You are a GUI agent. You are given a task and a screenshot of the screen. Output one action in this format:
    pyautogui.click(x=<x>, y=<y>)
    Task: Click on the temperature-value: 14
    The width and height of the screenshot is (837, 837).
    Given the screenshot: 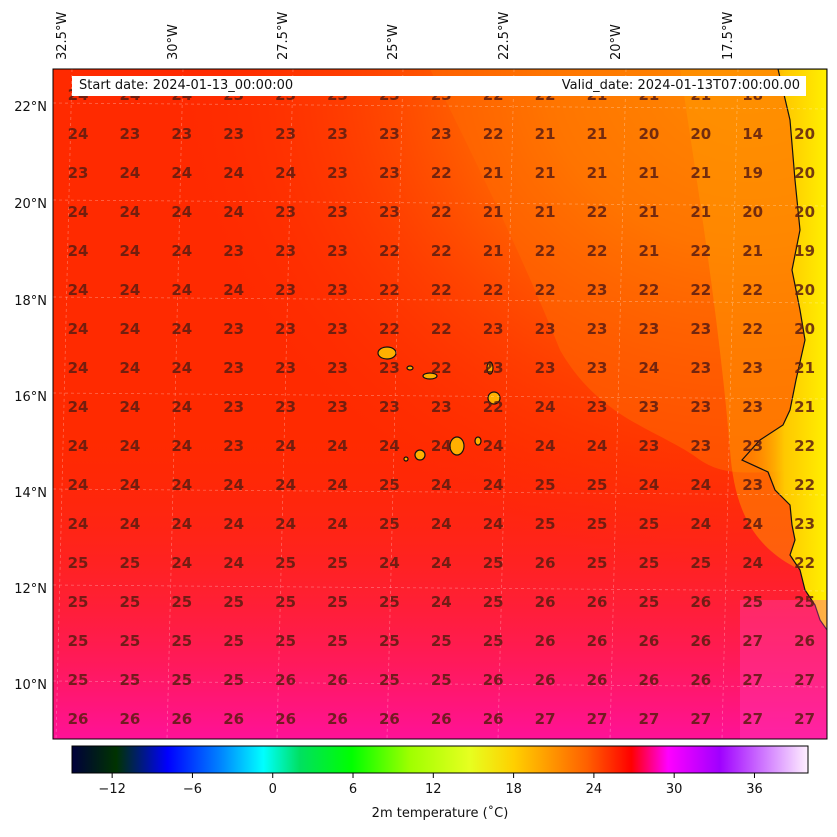 What is the action you would take?
    pyautogui.click(x=752, y=134)
    